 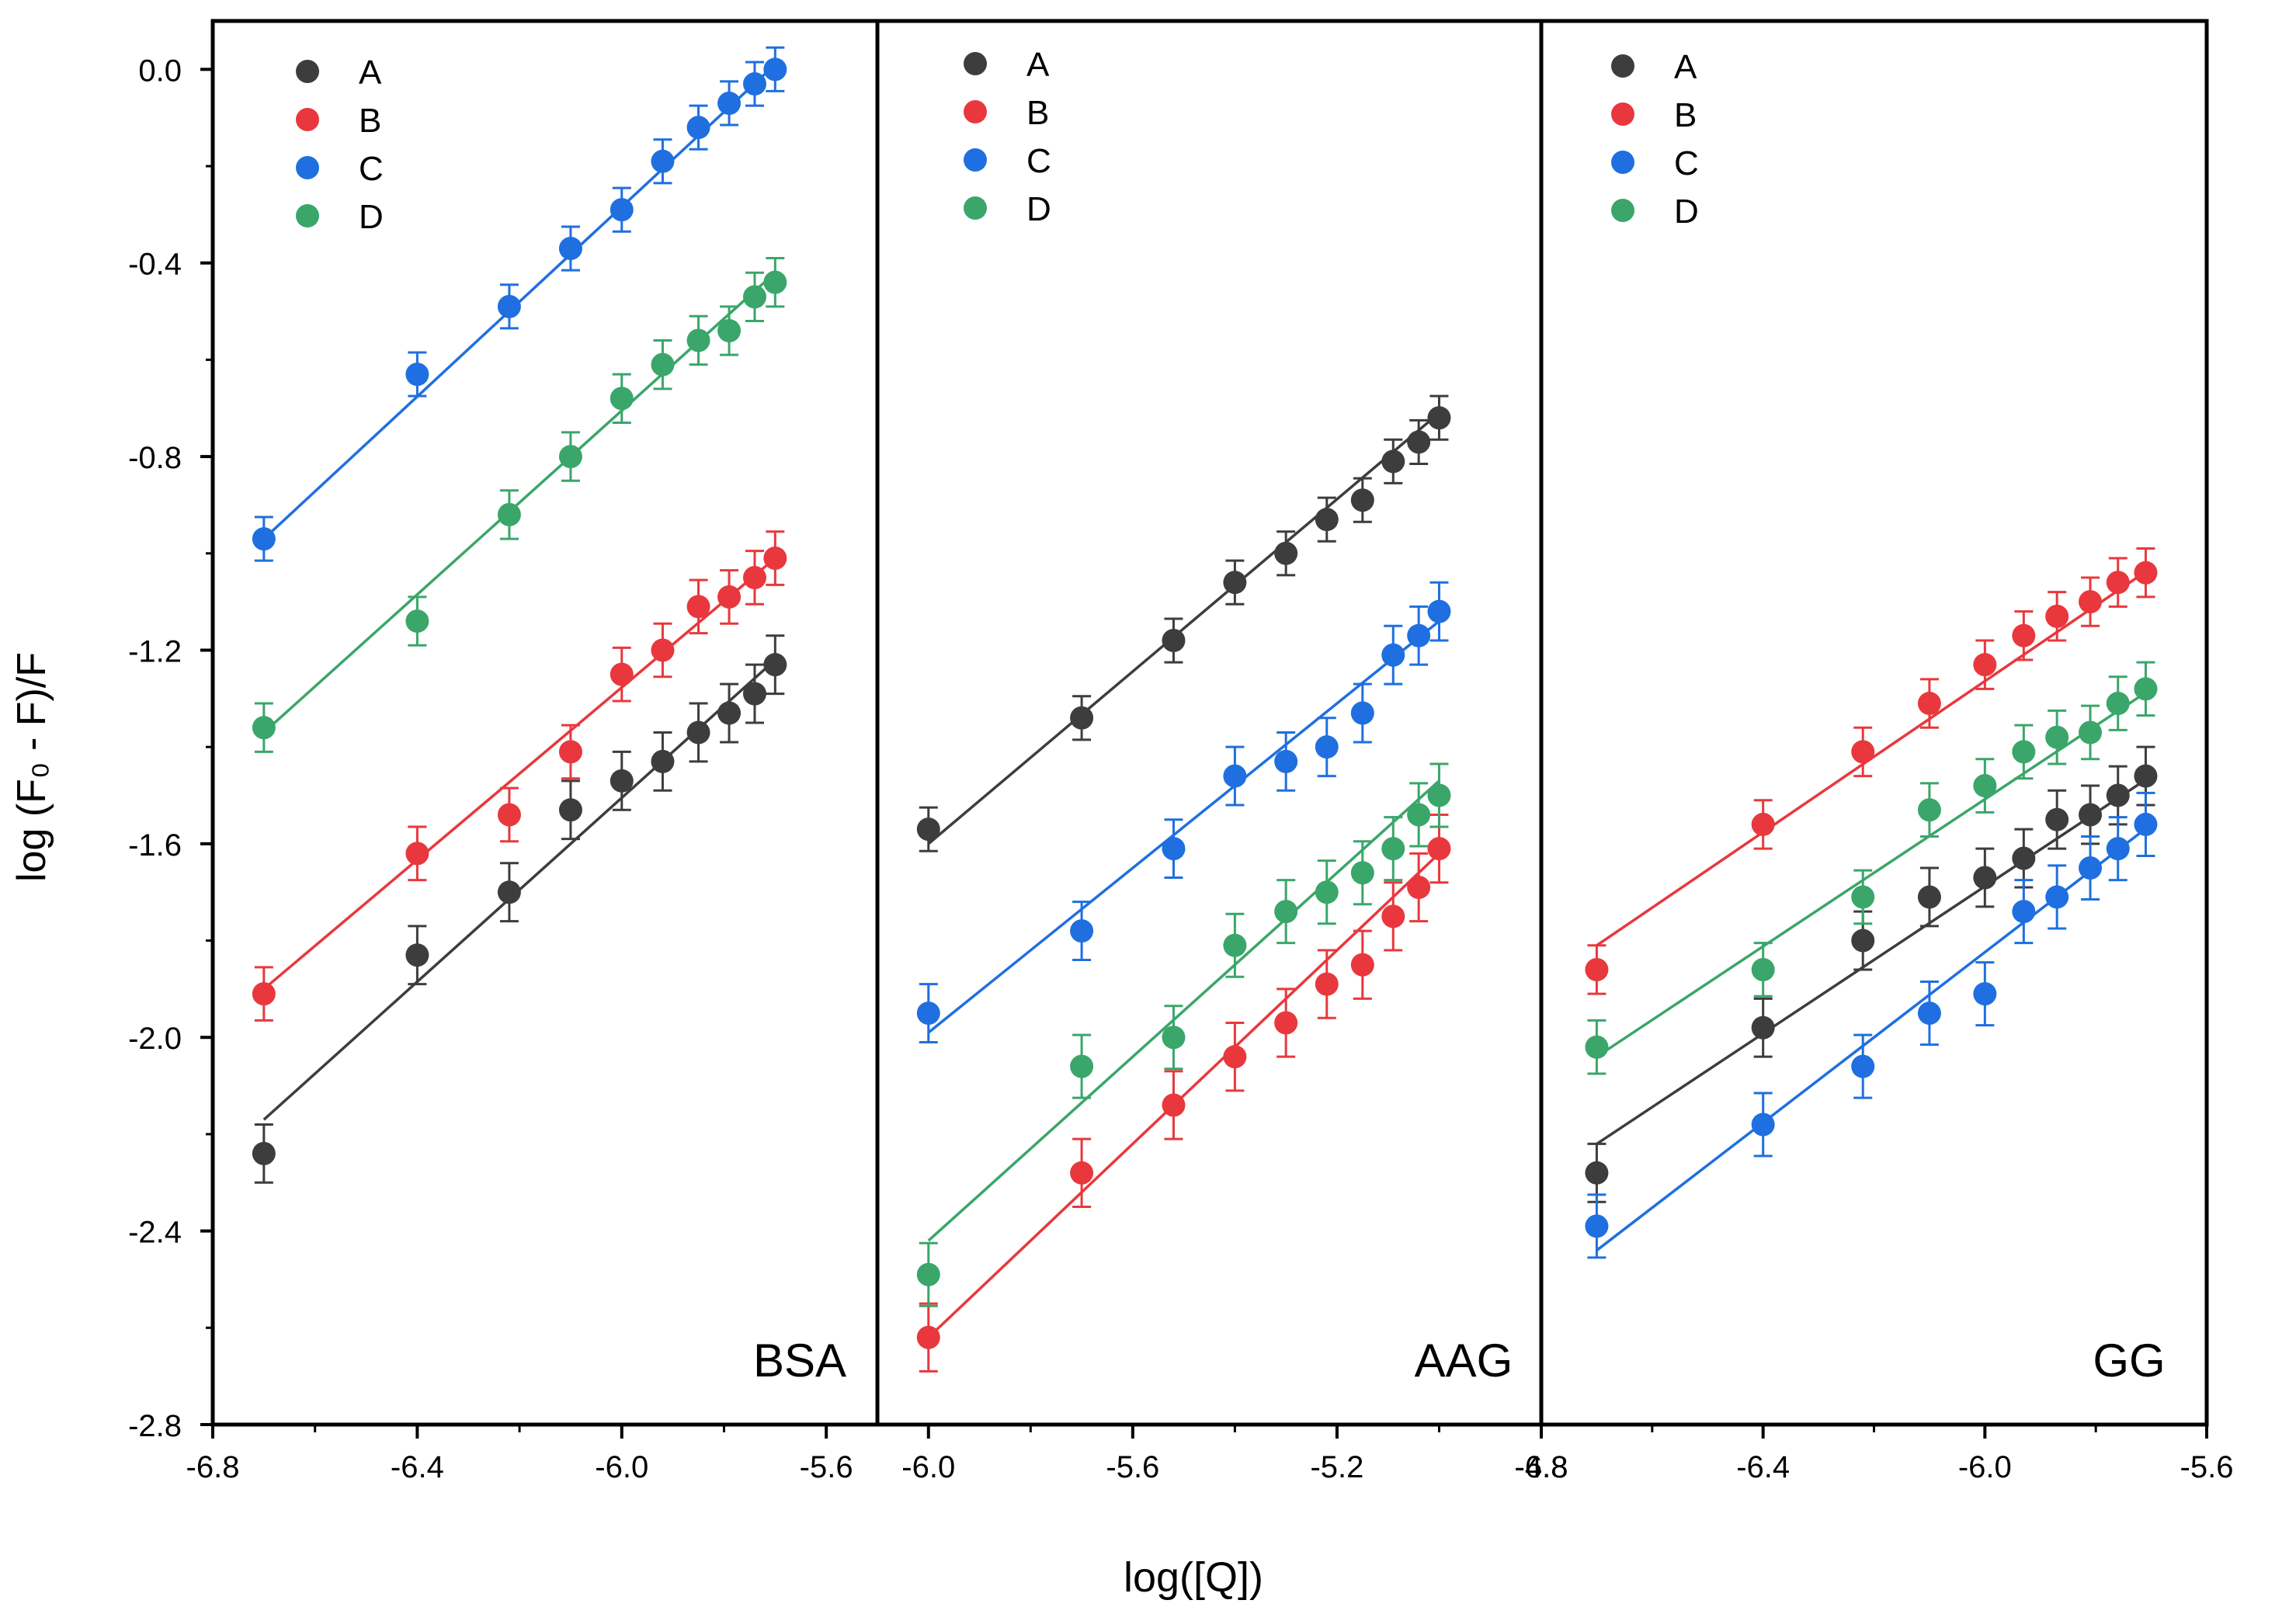 I want to click on x-tick-label: -6.4, so click(x=1763, y=1467).